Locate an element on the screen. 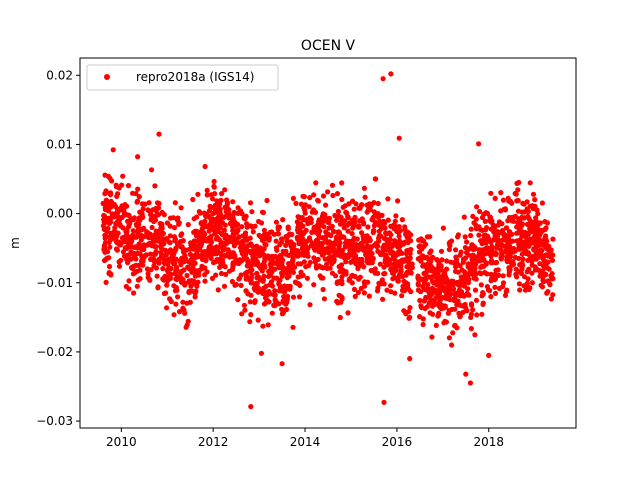 Image resolution: width=640 pixels, height=480 pixels. chart-title: OCEN V is located at coordinates (328, 46).